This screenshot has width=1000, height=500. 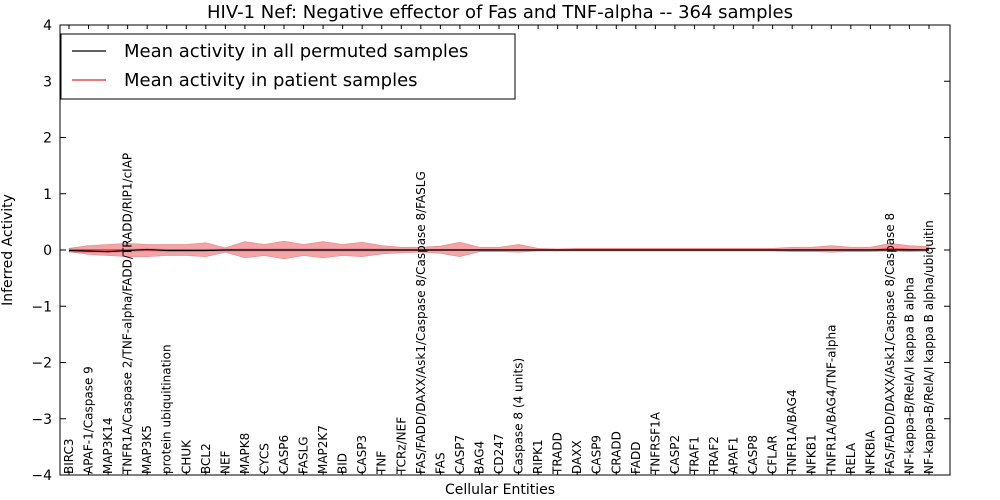 I want to click on line-permuted, so click(x=498, y=250).